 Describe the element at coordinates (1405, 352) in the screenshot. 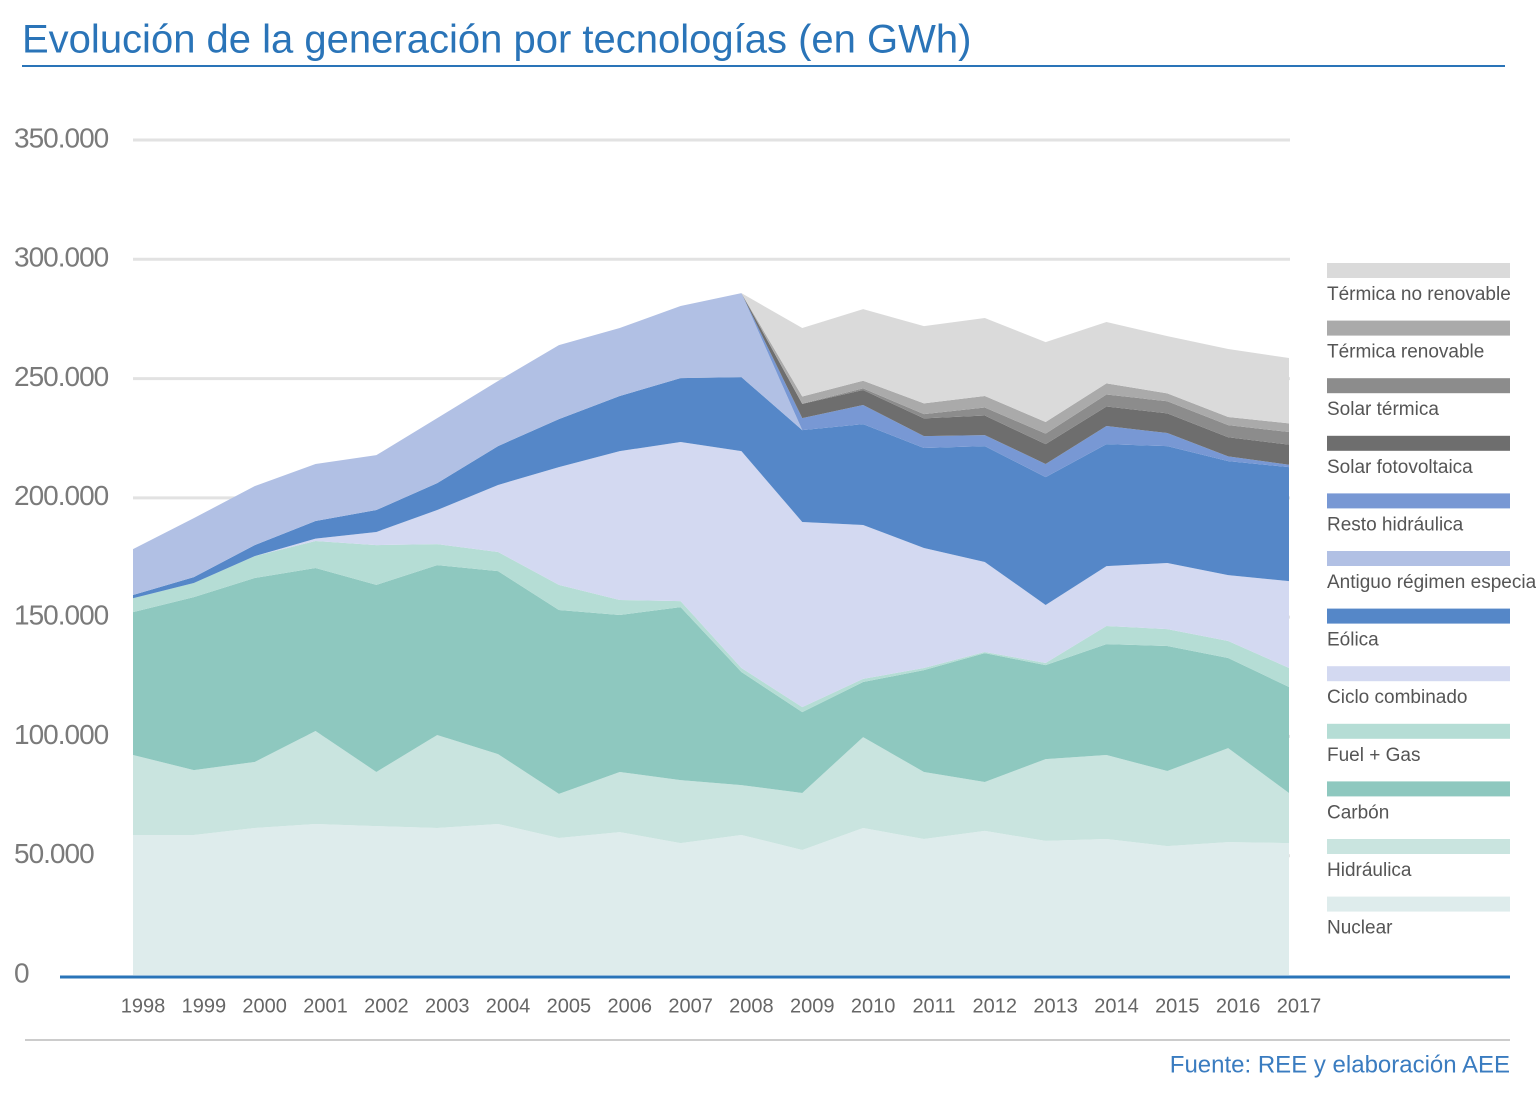

I see `legend-label: Térmica renovable` at that location.